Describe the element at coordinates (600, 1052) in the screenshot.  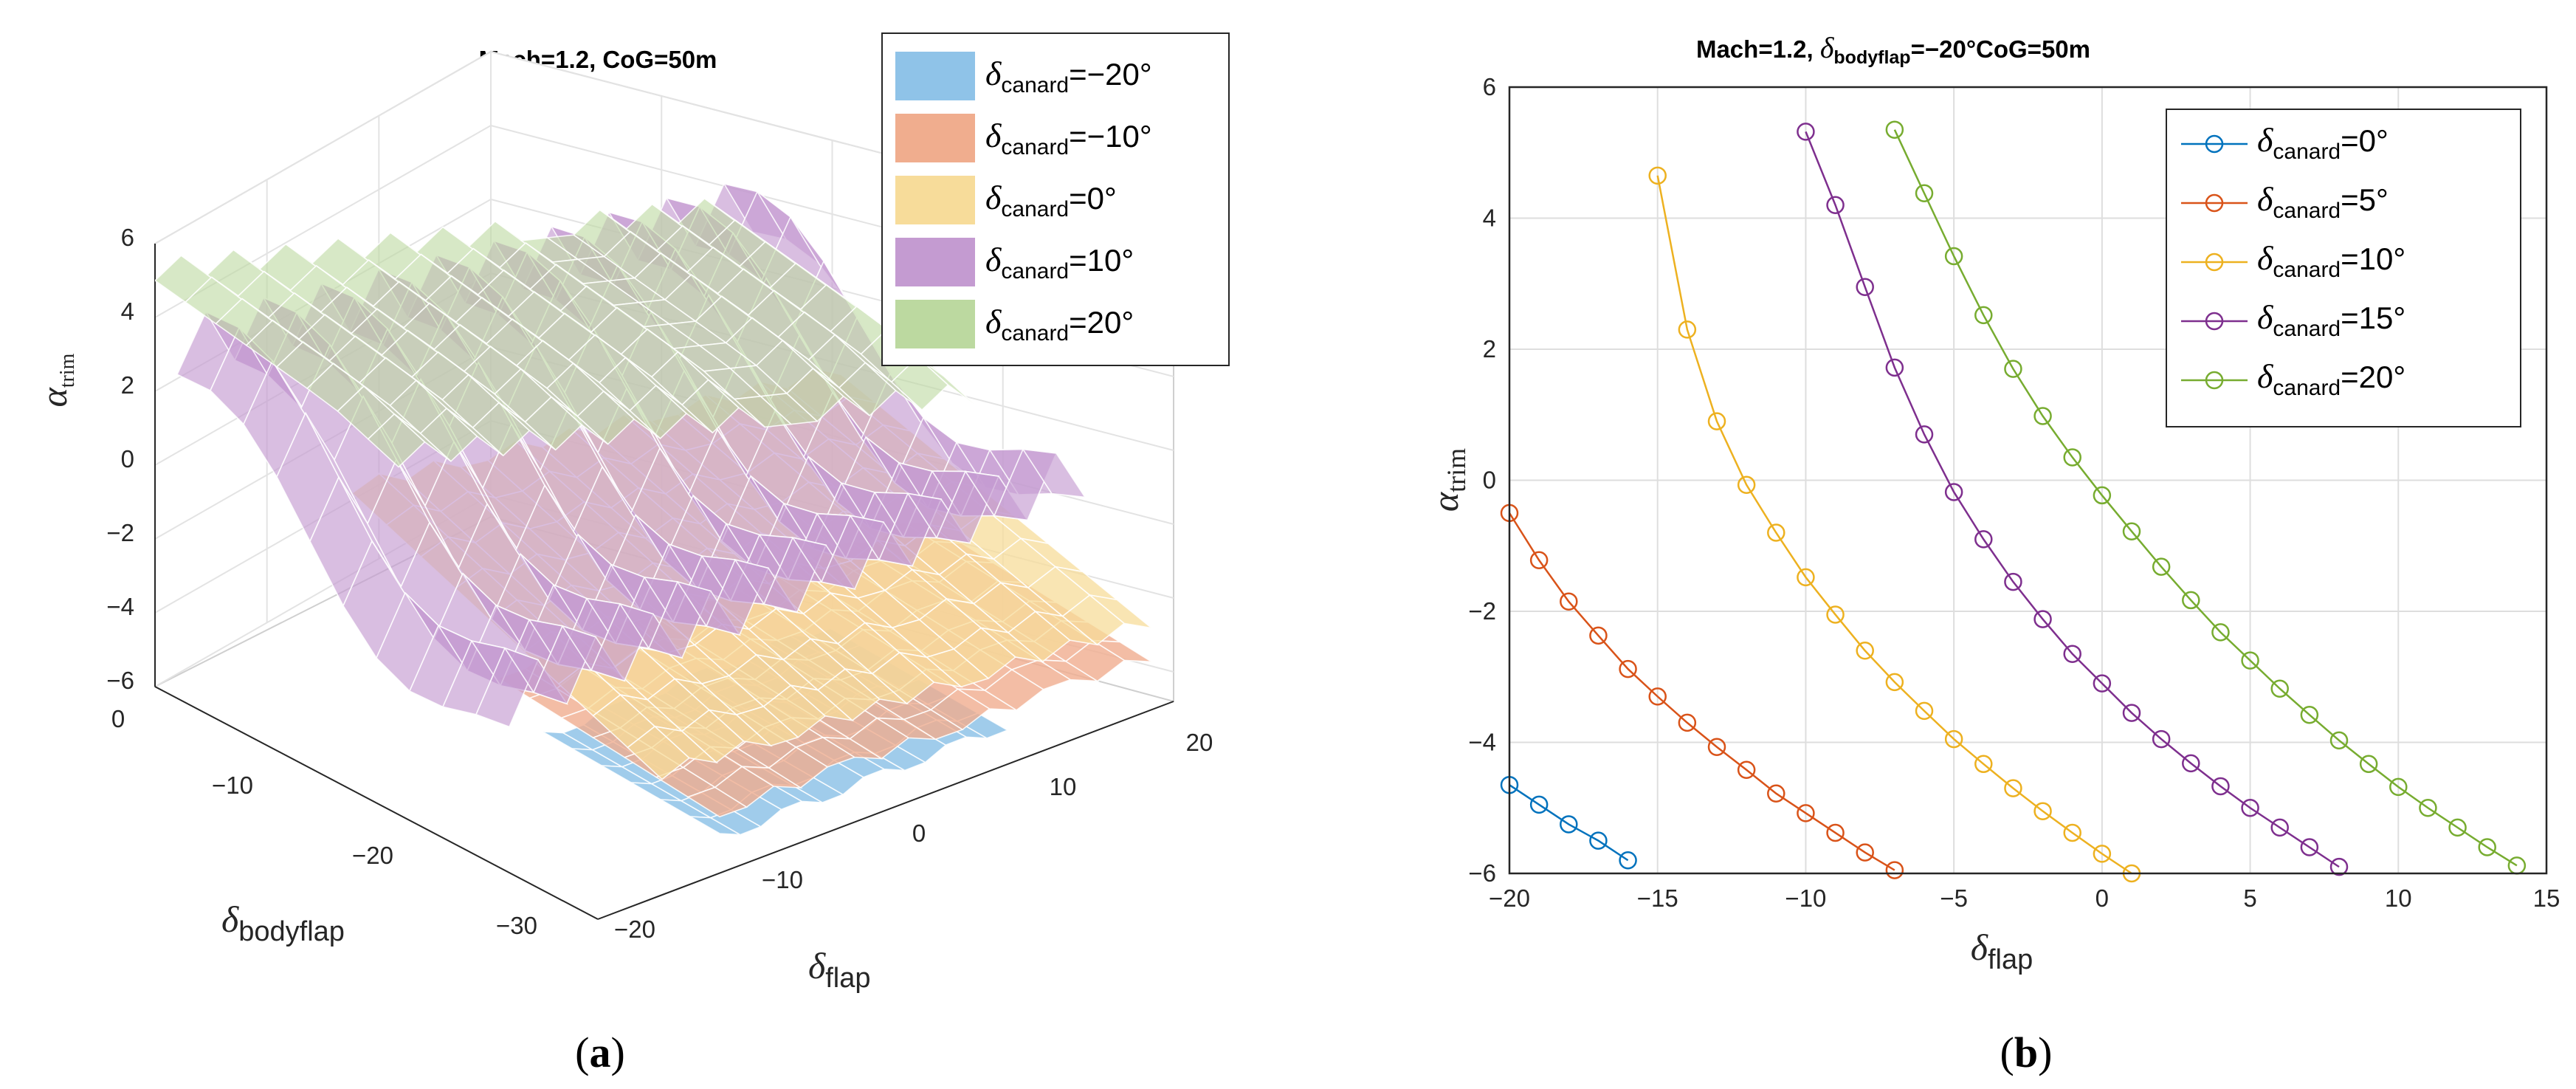
I see `panel-label-a: (a)` at that location.